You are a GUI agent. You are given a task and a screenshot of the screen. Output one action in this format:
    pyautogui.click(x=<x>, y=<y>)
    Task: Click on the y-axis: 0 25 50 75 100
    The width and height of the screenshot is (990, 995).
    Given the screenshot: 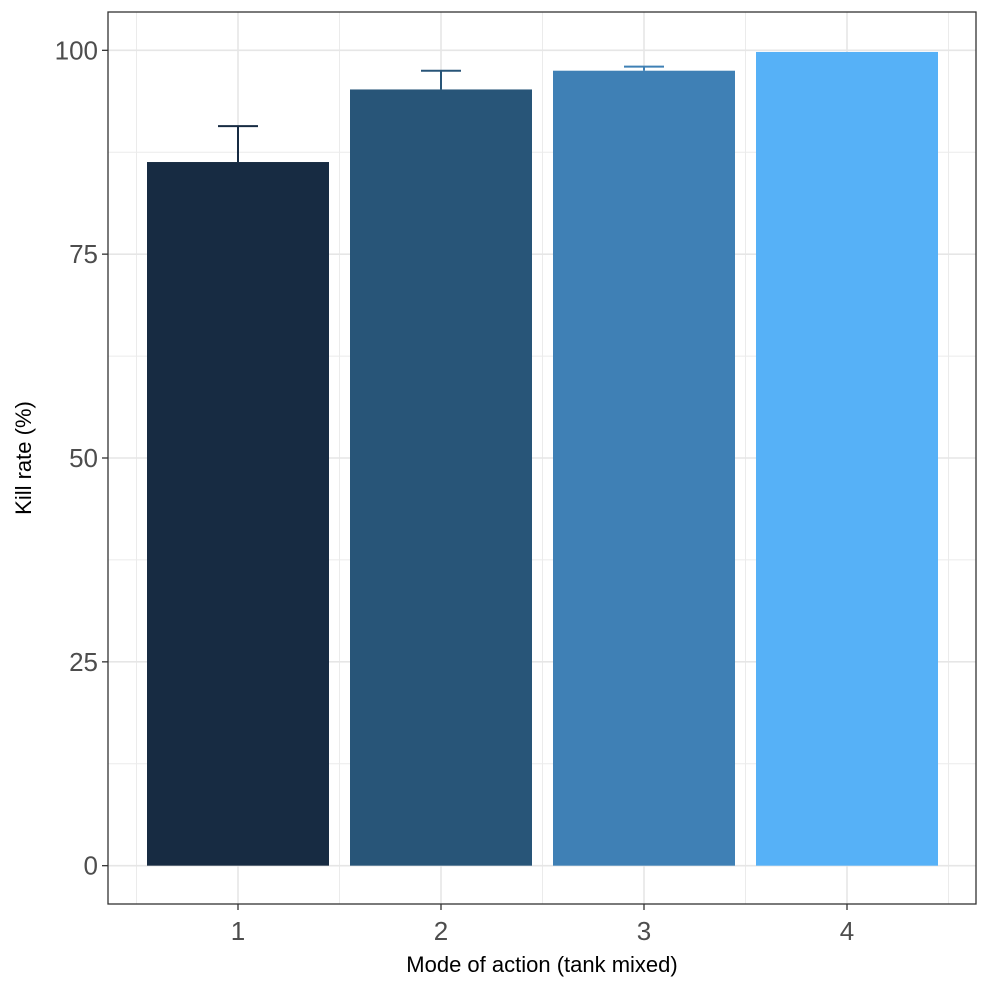 What is the action you would take?
    pyautogui.click(x=81, y=458)
    